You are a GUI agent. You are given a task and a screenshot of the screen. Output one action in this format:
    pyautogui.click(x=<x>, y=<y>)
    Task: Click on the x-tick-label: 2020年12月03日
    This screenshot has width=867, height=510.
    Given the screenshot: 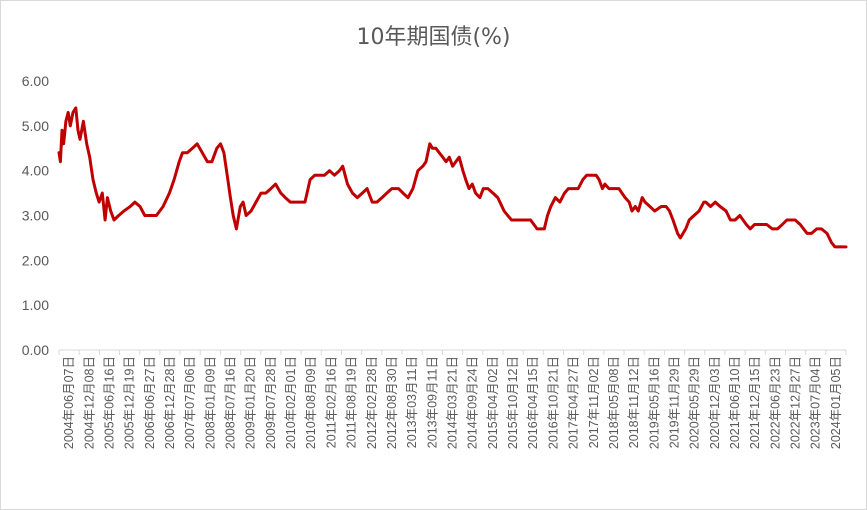 What is the action you would take?
    pyautogui.click(x=715, y=402)
    